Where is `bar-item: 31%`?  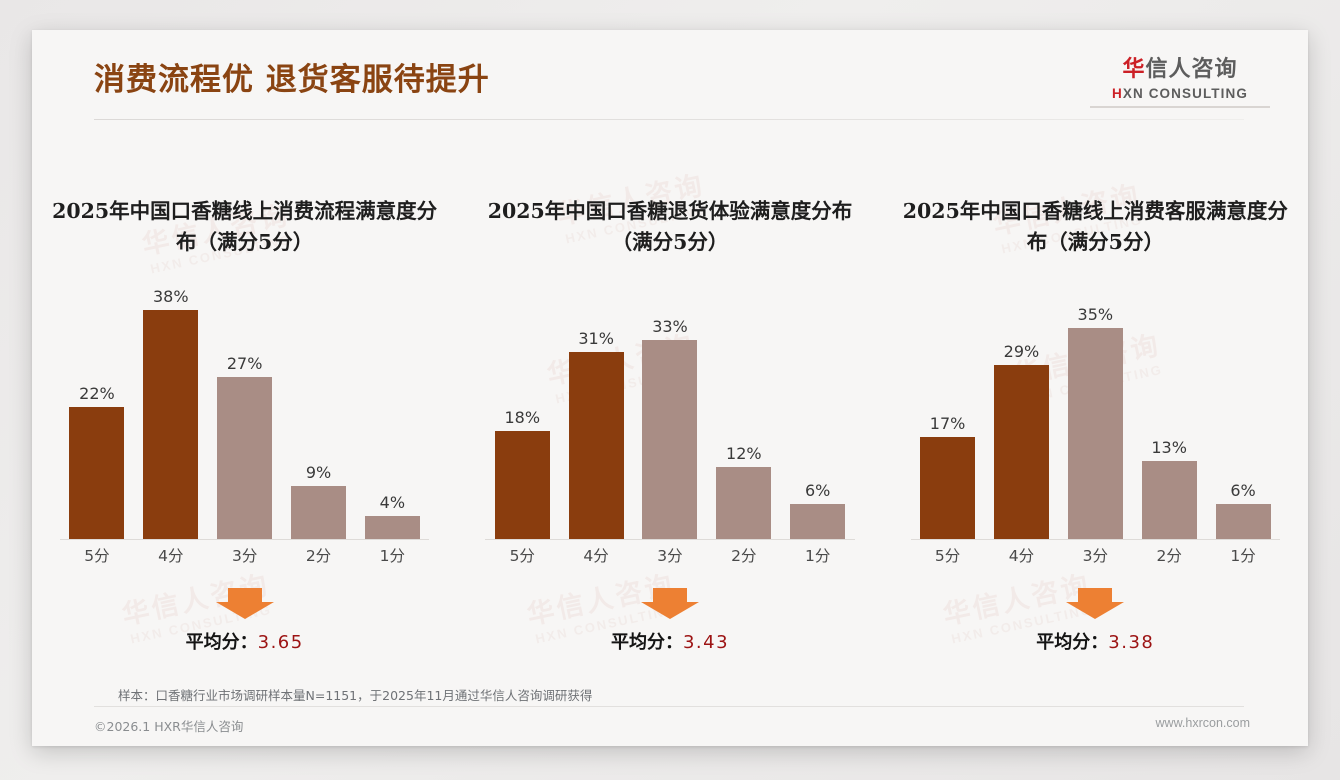
bar-item: 31% is located at coordinates (596, 419).